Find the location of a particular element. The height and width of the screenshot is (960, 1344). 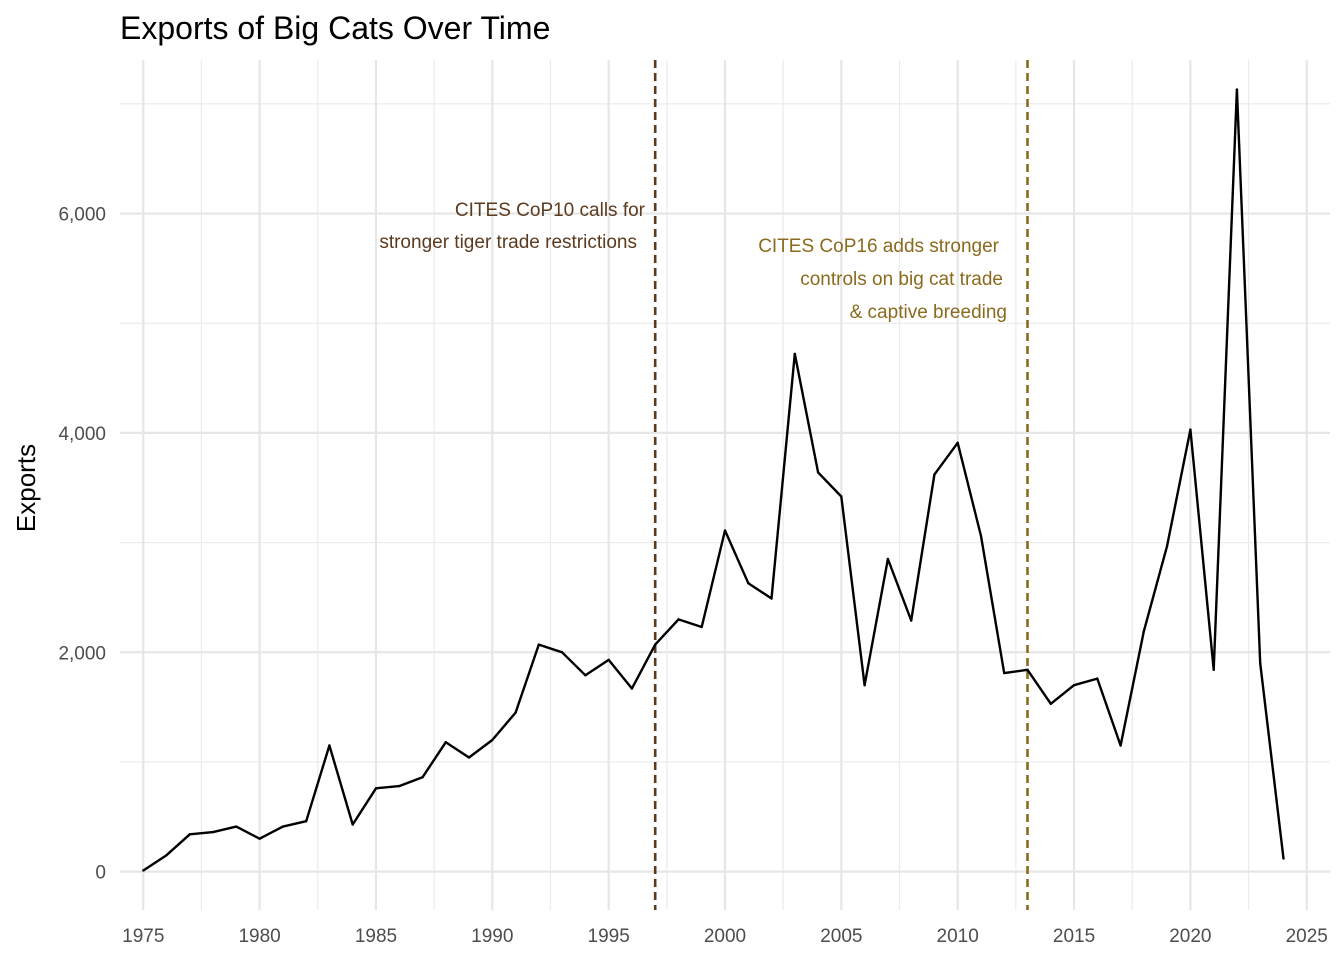

y-tick-label: 0 is located at coordinates (100, 873).